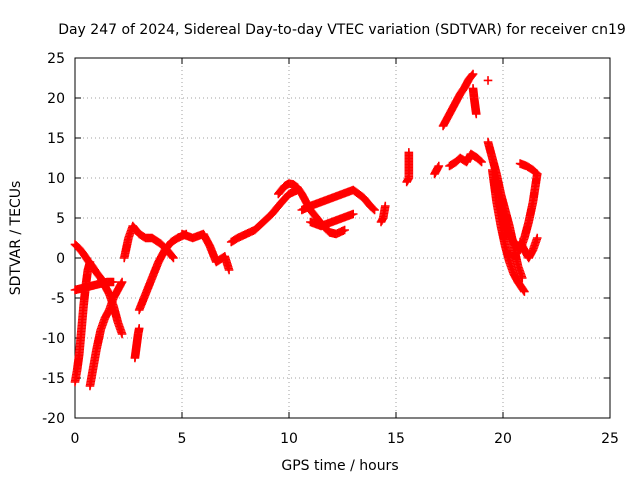 This screenshot has height=480, width=640. Describe the element at coordinates (56, 139) in the screenshot. I see `y-tick-label: 15` at that location.